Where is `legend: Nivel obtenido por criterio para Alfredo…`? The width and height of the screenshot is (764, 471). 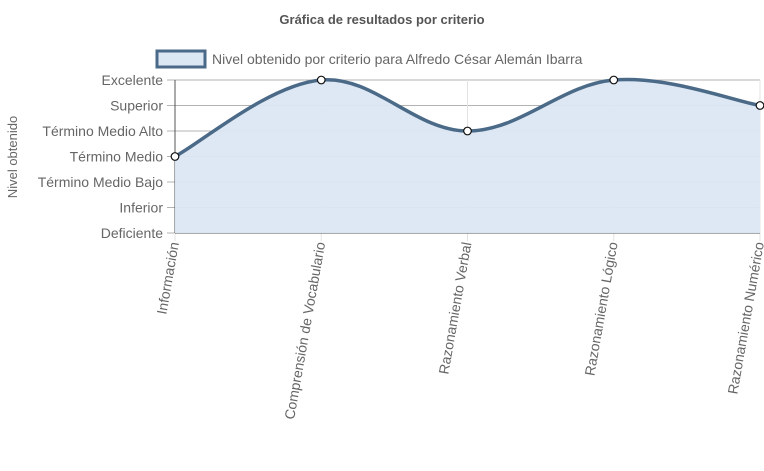 legend: Nivel obtenido por criterio para Alfredo… is located at coordinates (369, 59).